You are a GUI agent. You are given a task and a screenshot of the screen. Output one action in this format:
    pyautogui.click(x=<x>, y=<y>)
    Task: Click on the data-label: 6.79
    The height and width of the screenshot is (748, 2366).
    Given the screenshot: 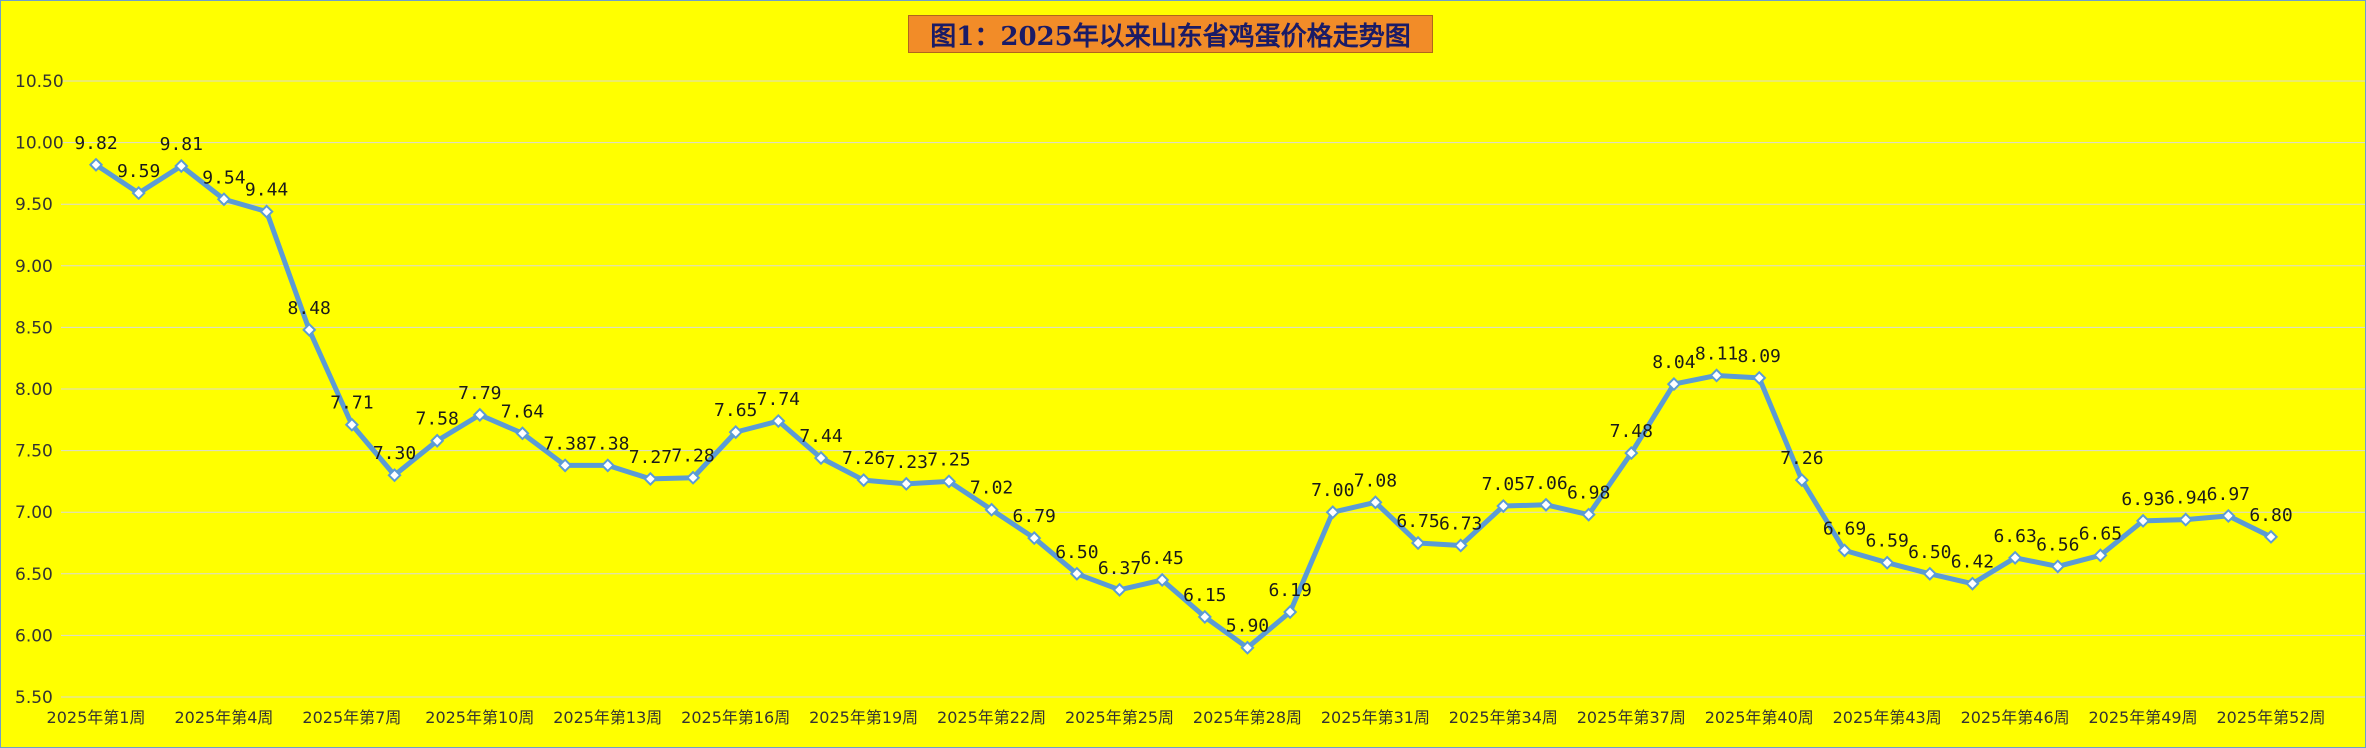 What is the action you would take?
    pyautogui.click(x=1034, y=516)
    